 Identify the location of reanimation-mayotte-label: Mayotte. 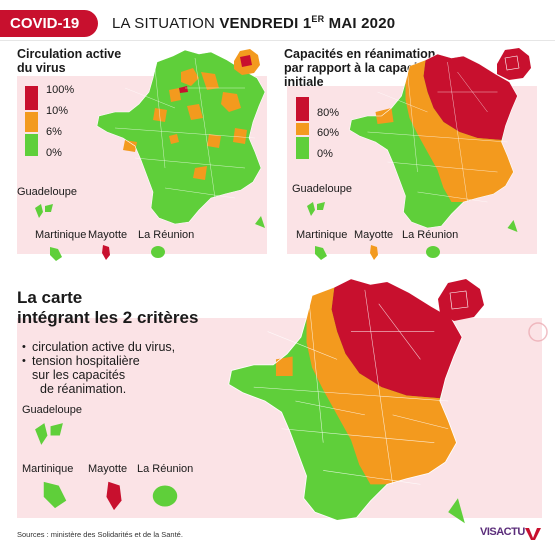
(374, 235).